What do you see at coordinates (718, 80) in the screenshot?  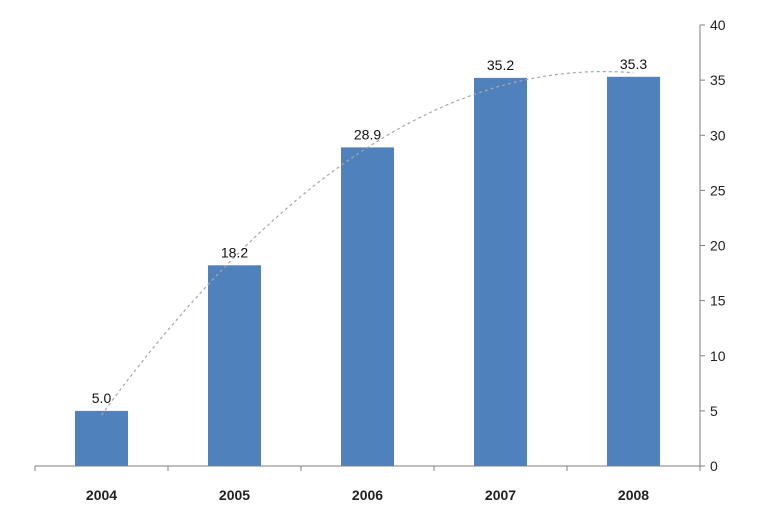 I see `y-tick-label: 35` at bounding box center [718, 80].